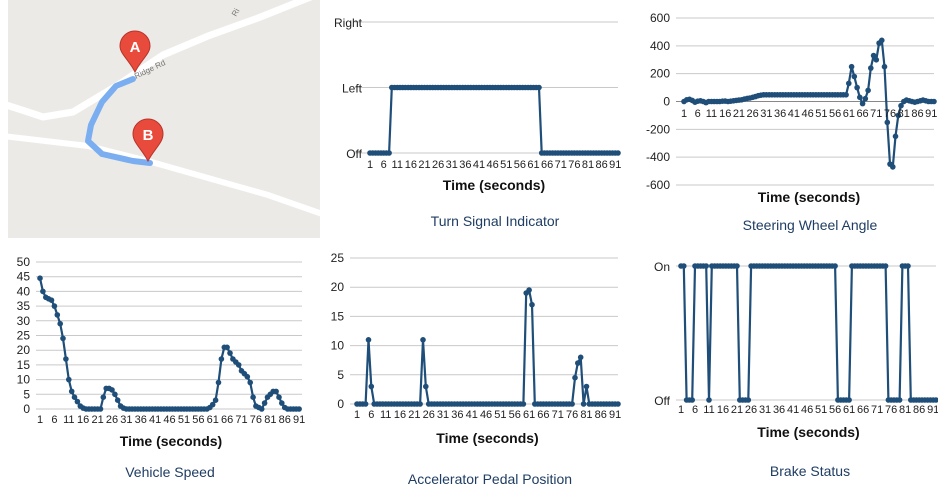 This screenshot has width=938, height=487. I want to click on marker-a: A, so click(135, 52).